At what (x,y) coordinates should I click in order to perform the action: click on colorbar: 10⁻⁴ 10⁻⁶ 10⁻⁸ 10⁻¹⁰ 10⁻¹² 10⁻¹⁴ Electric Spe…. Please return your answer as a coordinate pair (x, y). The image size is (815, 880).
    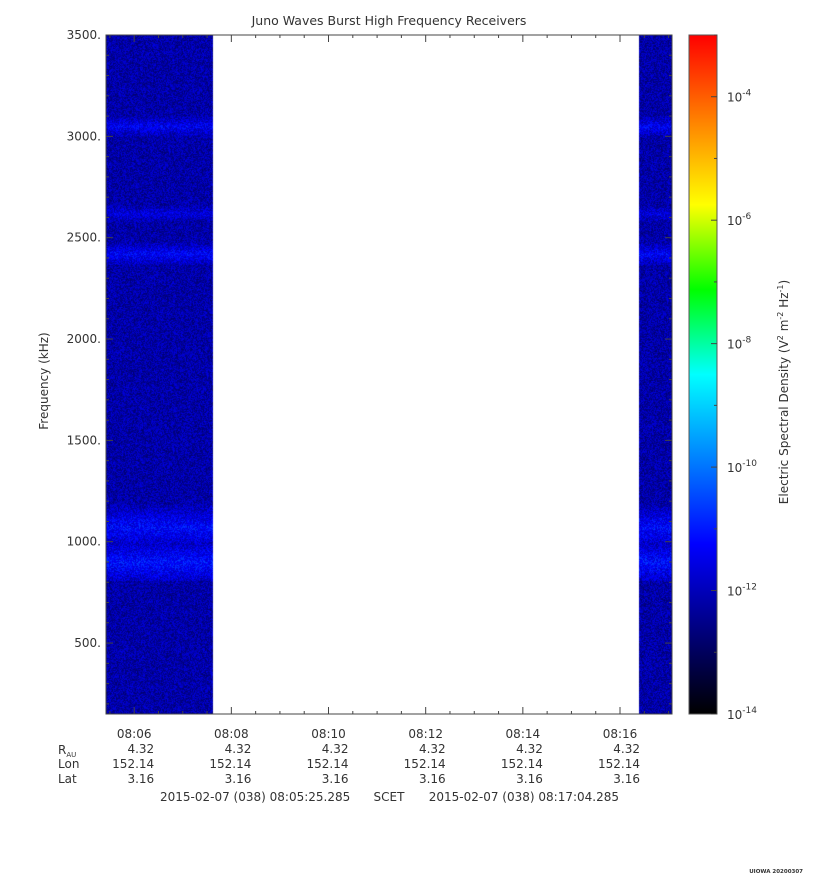
    Looking at the image, I should click on (739, 378).